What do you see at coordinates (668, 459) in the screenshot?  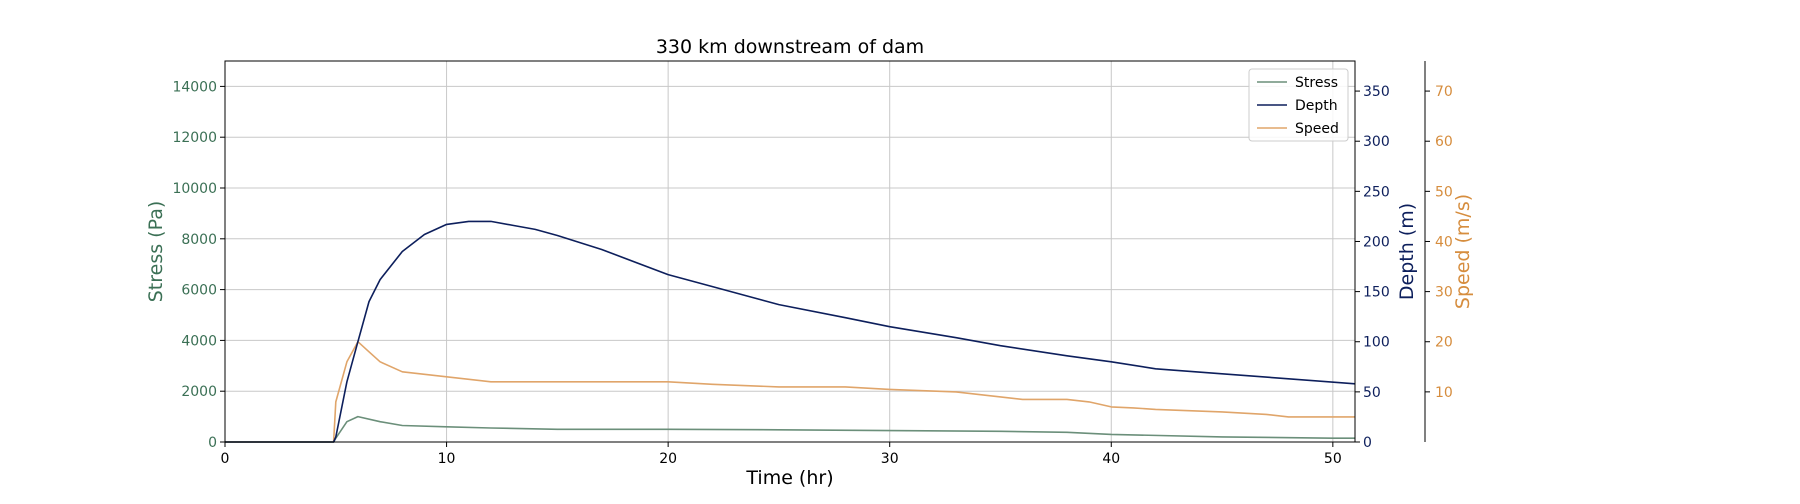 I see `x-tick-label: 20` at bounding box center [668, 459].